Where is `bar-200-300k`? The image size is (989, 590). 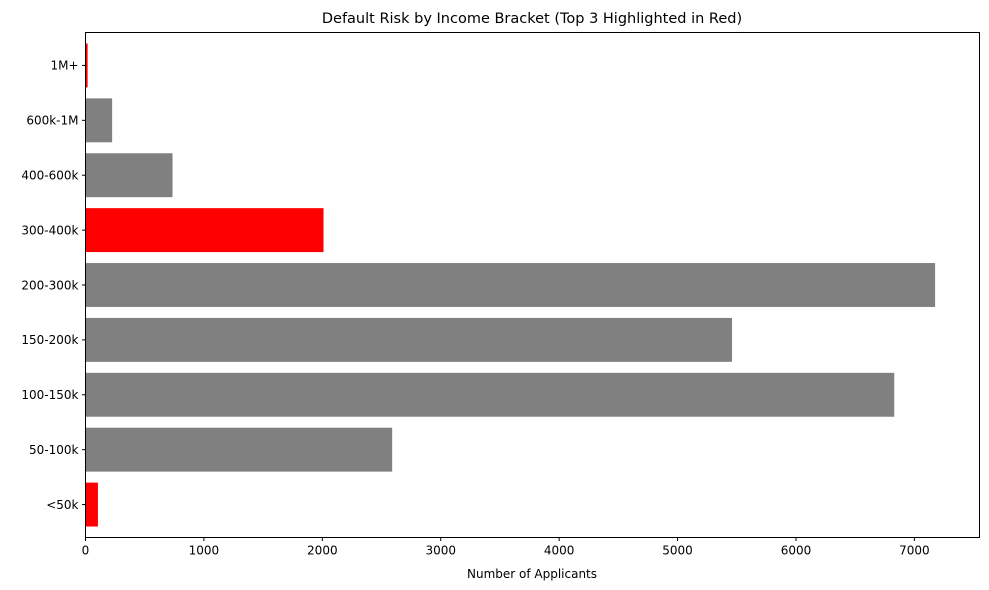 bar-200-300k is located at coordinates (510, 285).